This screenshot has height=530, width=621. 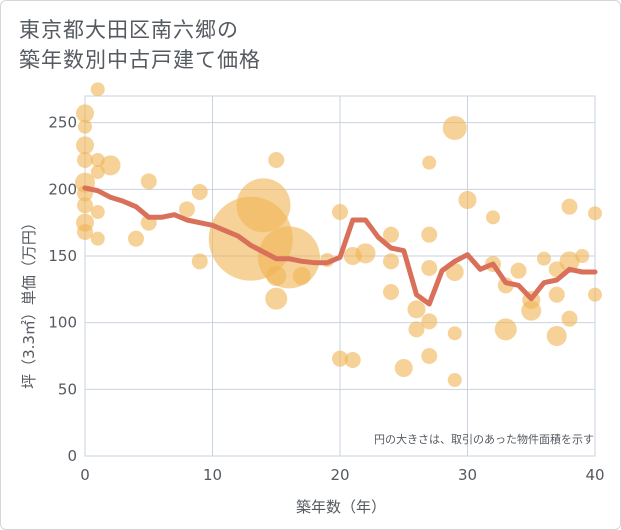 I want to click on x-tick-label: 30, so click(x=467, y=475).